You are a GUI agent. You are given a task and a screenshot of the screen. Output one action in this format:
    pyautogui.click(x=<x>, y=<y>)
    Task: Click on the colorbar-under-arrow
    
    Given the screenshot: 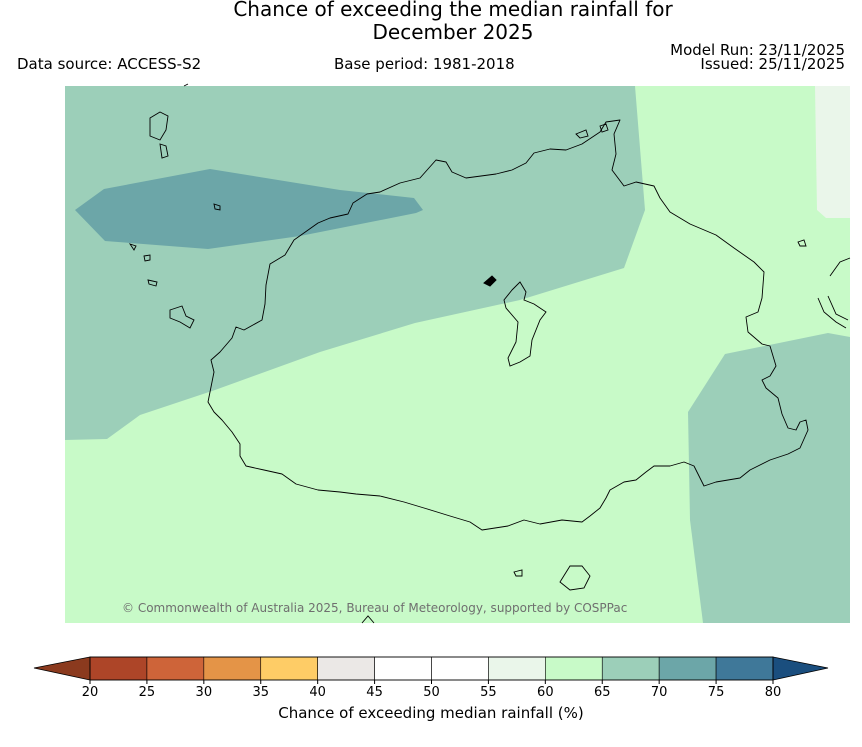 What is the action you would take?
    pyautogui.click(x=62, y=668)
    